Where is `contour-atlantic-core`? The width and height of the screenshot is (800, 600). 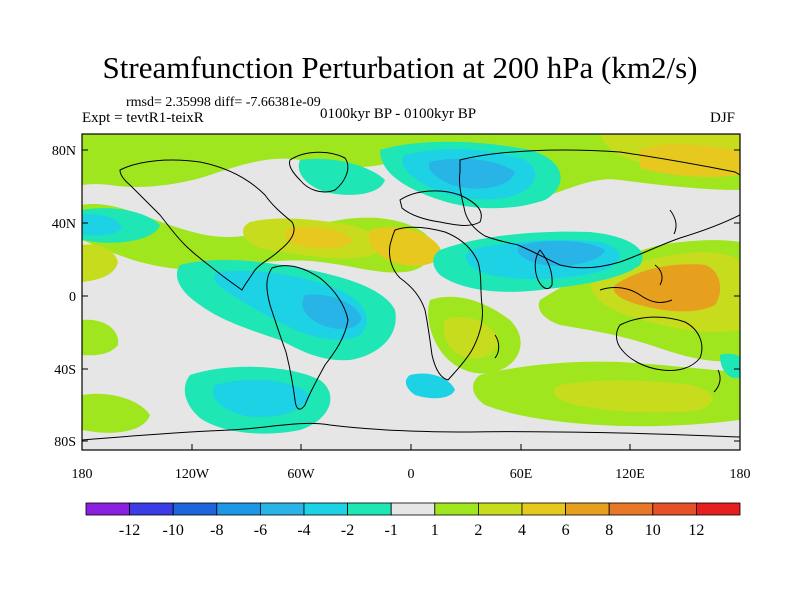 contour-atlantic-core is located at coordinates (318, 237).